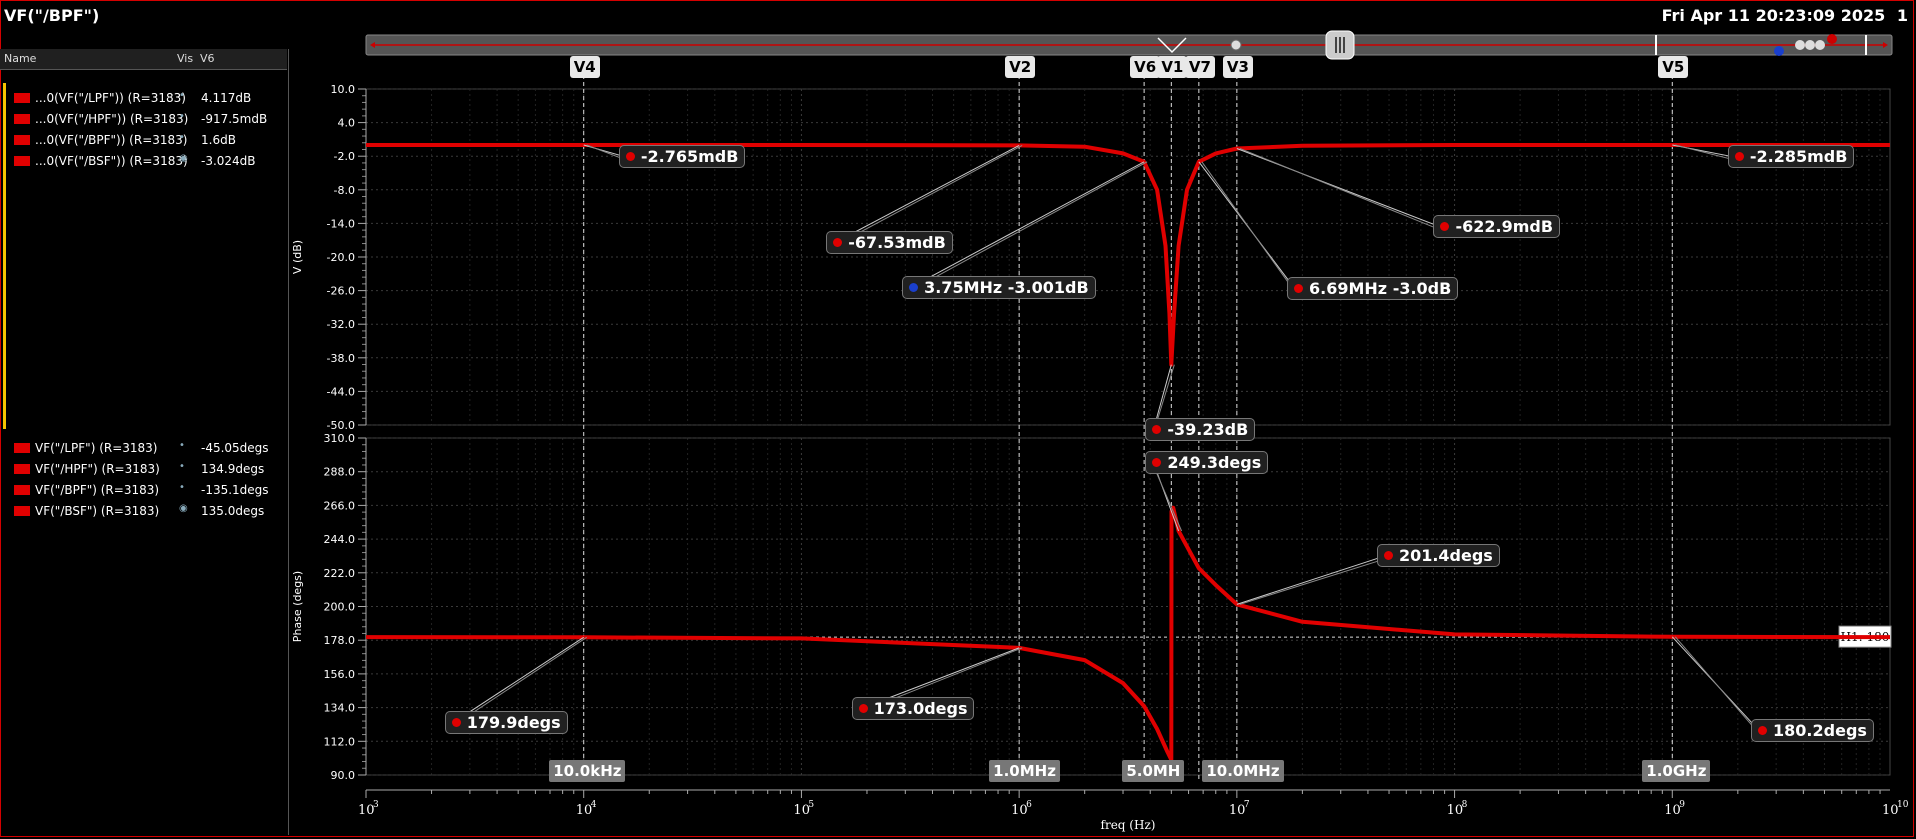 Image resolution: width=1916 pixels, height=839 pixels. What do you see at coordinates (1380, 288) in the screenshot?
I see `data-label-text: 6.69MHz -3.0dB` at bounding box center [1380, 288].